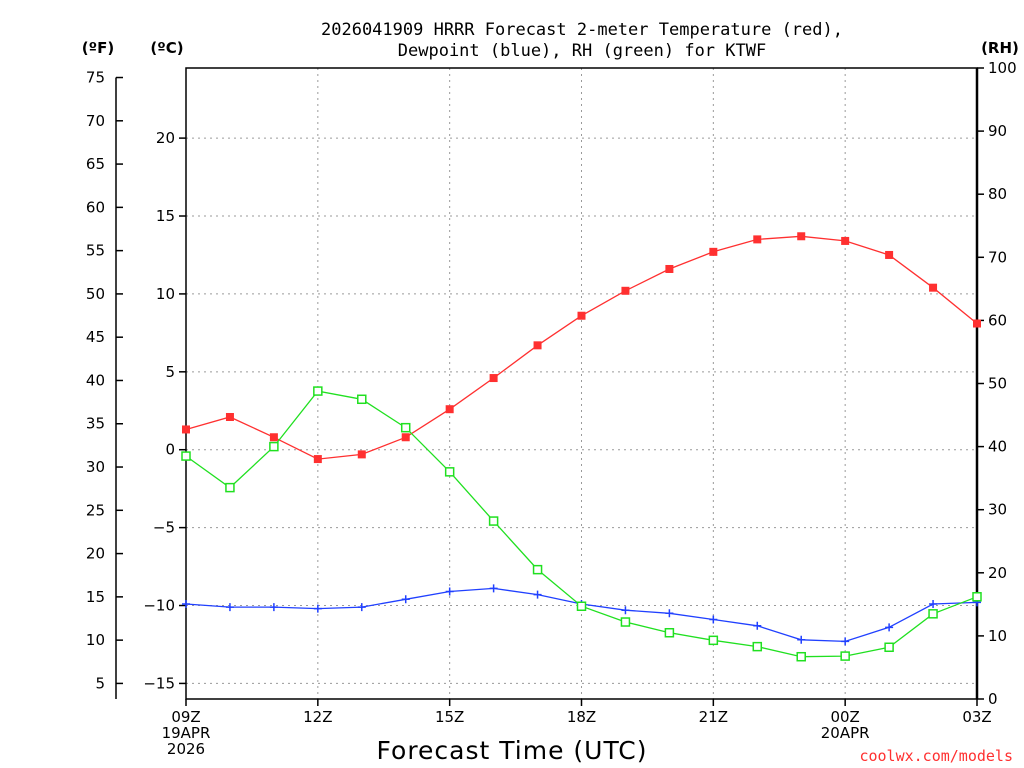  Describe the element at coordinates (185, 717) in the screenshot. I see `x-tick-label: 09Z` at that location.